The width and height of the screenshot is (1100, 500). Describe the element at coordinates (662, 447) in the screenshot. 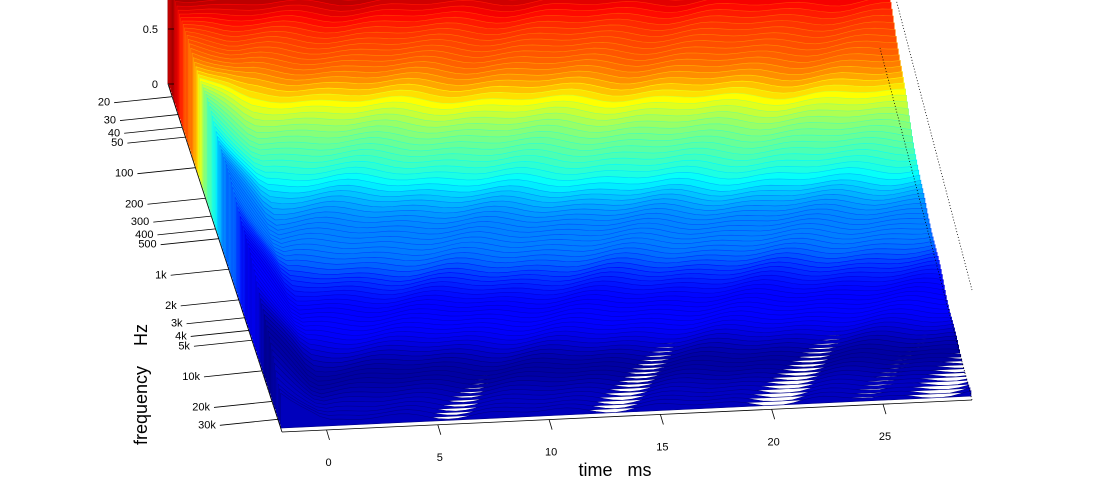

I see `time-tick-label: 15` at that location.